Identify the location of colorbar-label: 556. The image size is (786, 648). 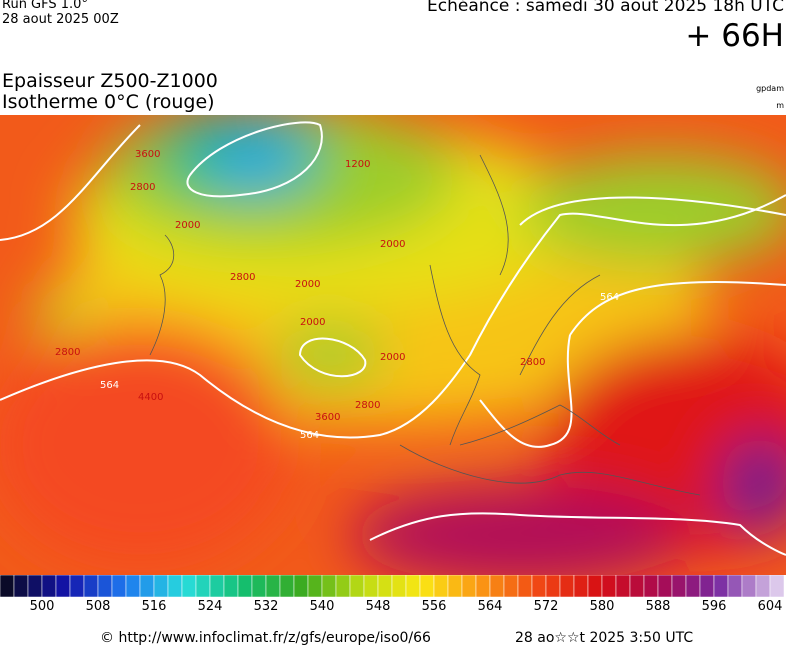
(434, 606).